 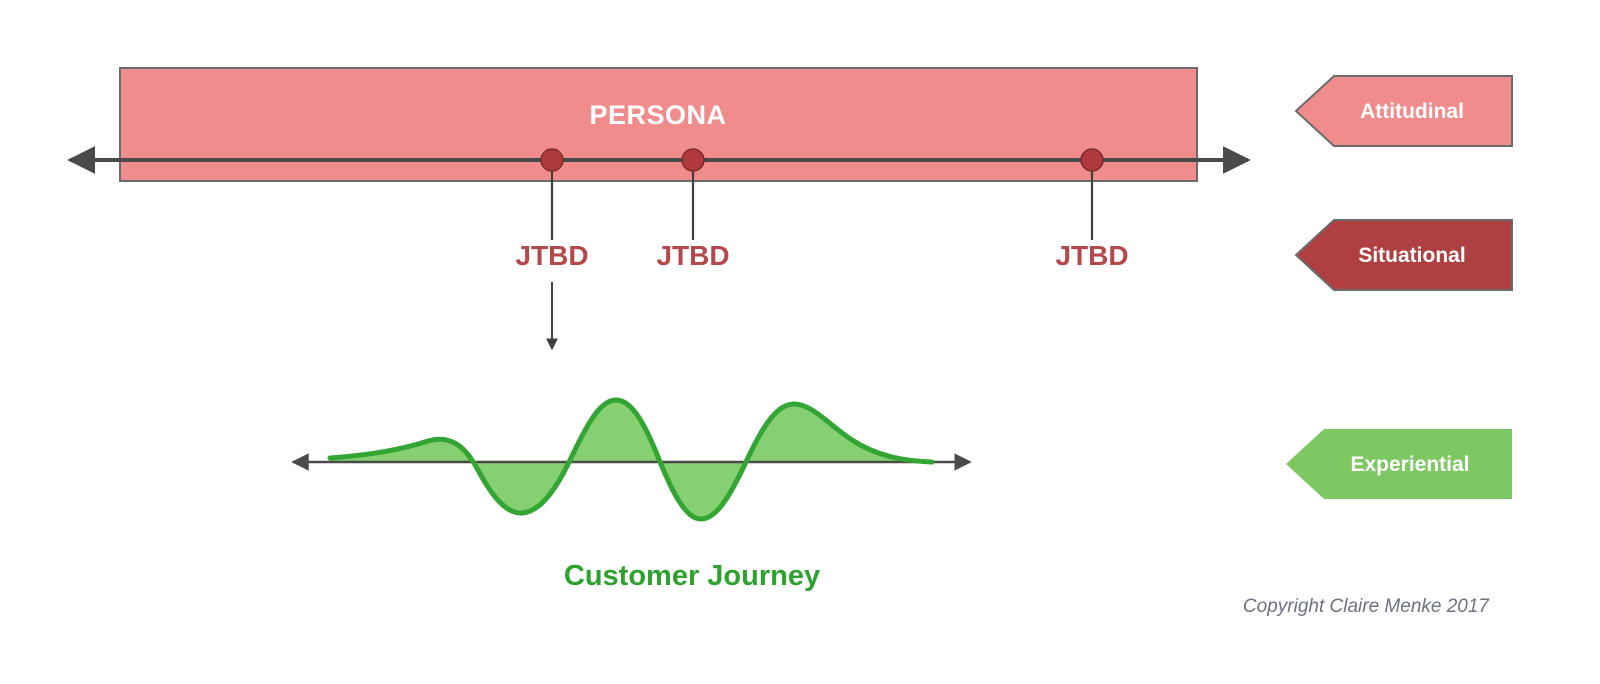 I want to click on customer-journey-group: Customer Journey, so click(x=631, y=494).